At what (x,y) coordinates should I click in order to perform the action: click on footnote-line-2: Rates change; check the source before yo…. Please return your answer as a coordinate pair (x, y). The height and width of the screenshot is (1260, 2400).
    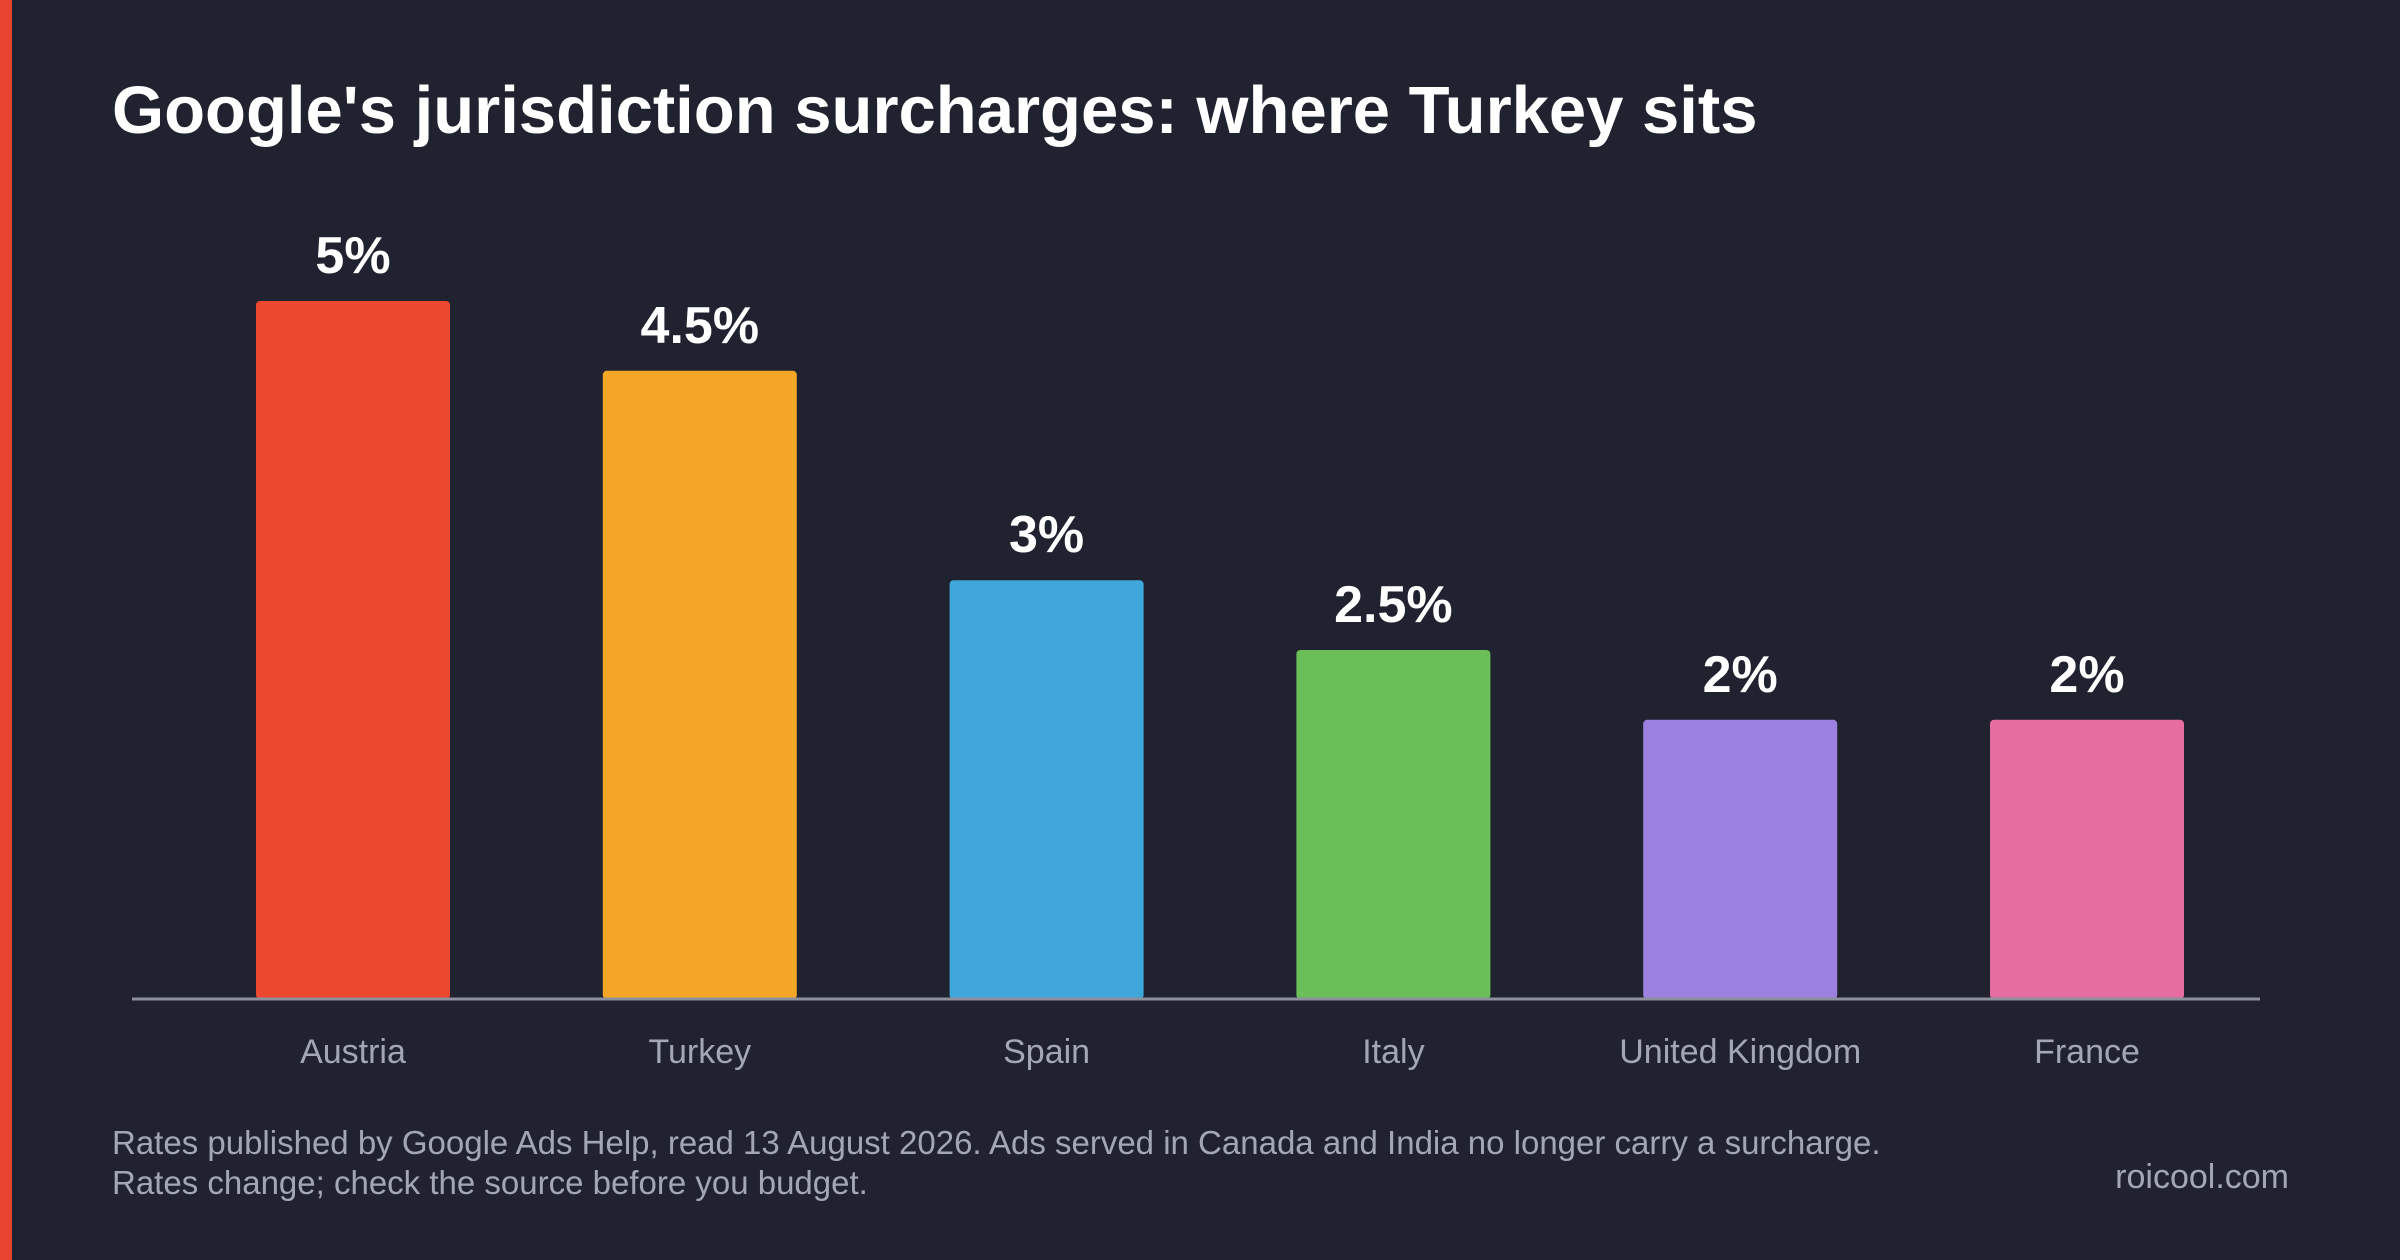
    Looking at the image, I should click on (490, 1182).